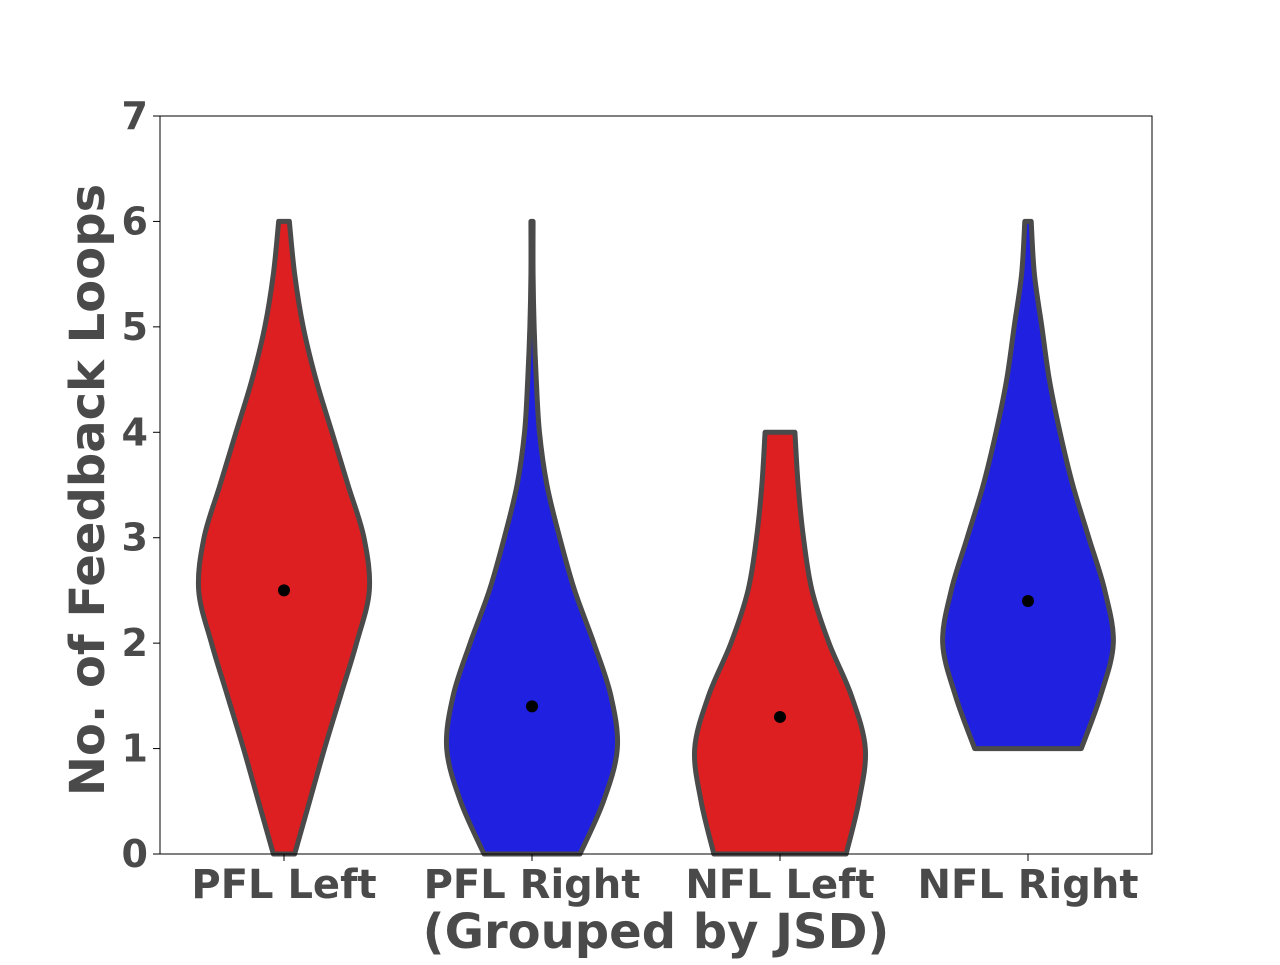 The height and width of the screenshot is (965, 1280). What do you see at coordinates (88, 490) in the screenshot?
I see `y-axis-title: No. of Feedback Loops` at bounding box center [88, 490].